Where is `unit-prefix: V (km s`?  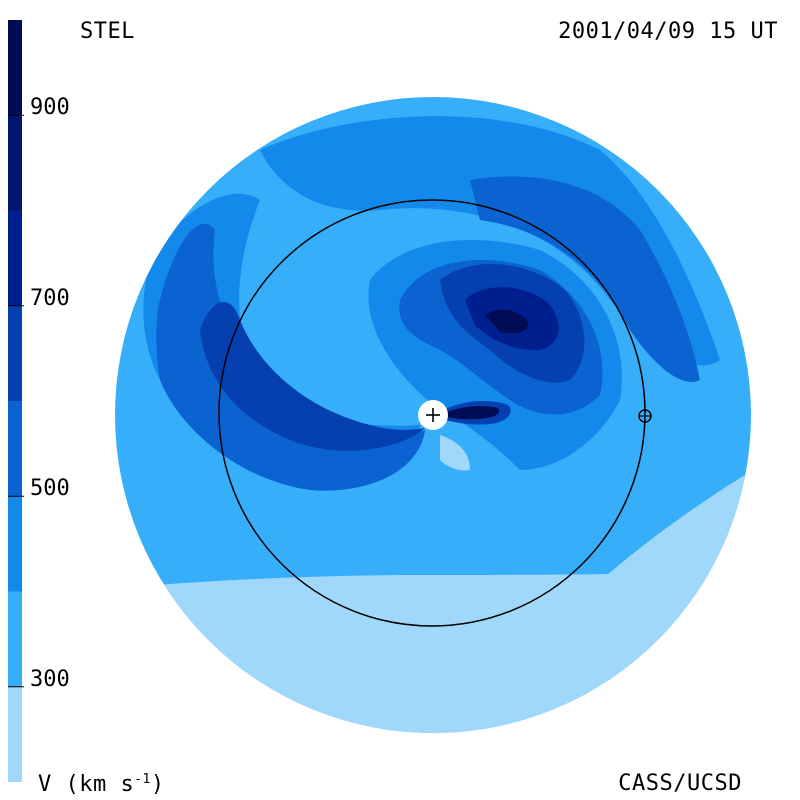 unit-prefix: V (km s is located at coordinates (86, 784).